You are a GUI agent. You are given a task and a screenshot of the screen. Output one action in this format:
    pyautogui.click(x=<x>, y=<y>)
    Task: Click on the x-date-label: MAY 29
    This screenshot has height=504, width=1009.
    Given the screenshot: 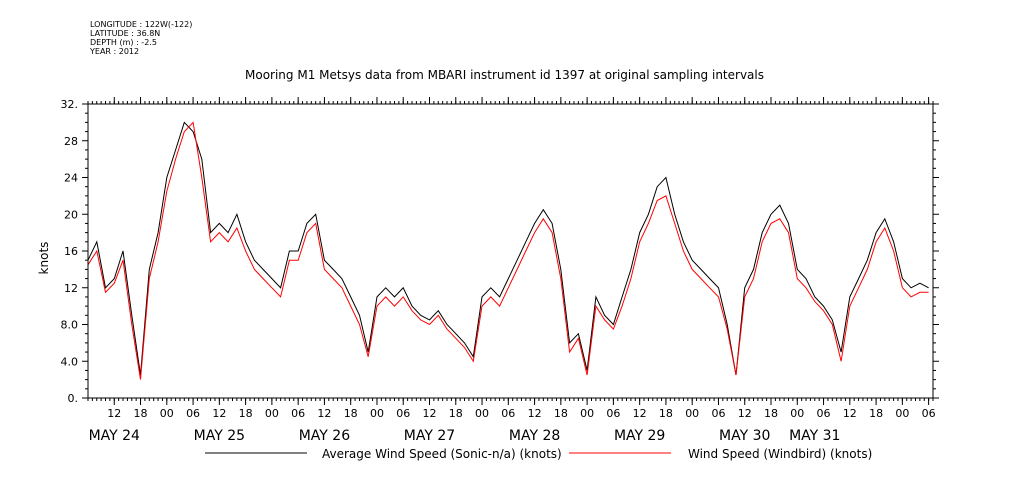 What is the action you would take?
    pyautogui.click(x=639, y=436)
    